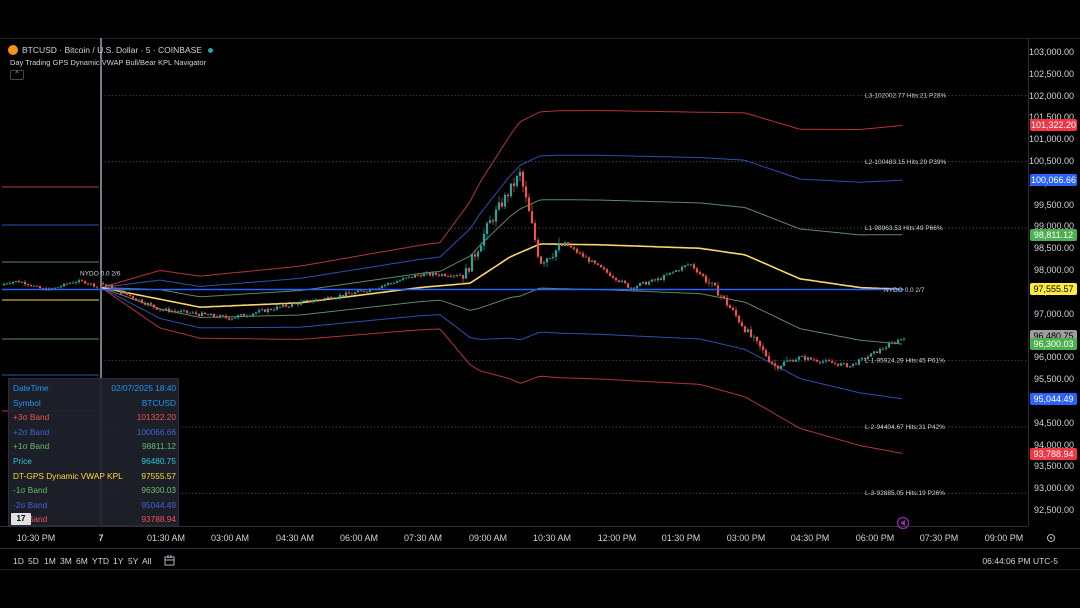  Describe the element at coordinates (21, 519) in the screenshot. I see `tradingview-logo: 17` at that location.